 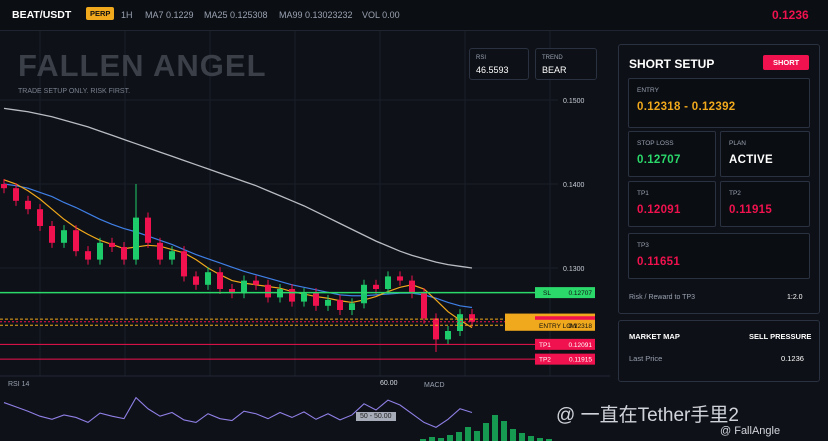 What do you see at coordinates (655, 143) in the screenshot?
I see `label: STOP LOSS` at bounding box center [655, 143].